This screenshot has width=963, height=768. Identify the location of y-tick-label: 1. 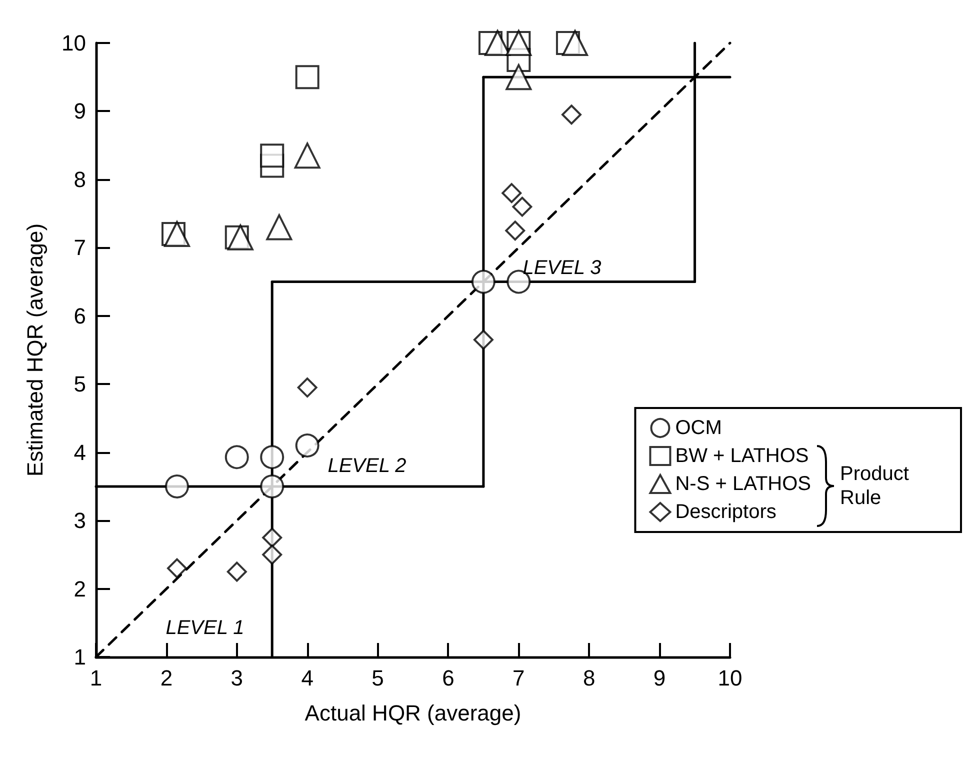
(80, 657).